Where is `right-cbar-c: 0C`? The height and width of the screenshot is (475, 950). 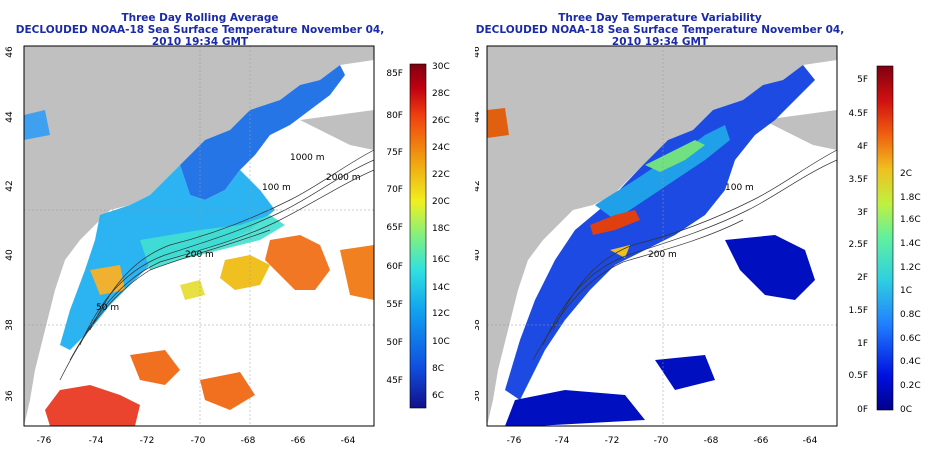
right-cbar-c: 0C is located at coordinates (906, 410).